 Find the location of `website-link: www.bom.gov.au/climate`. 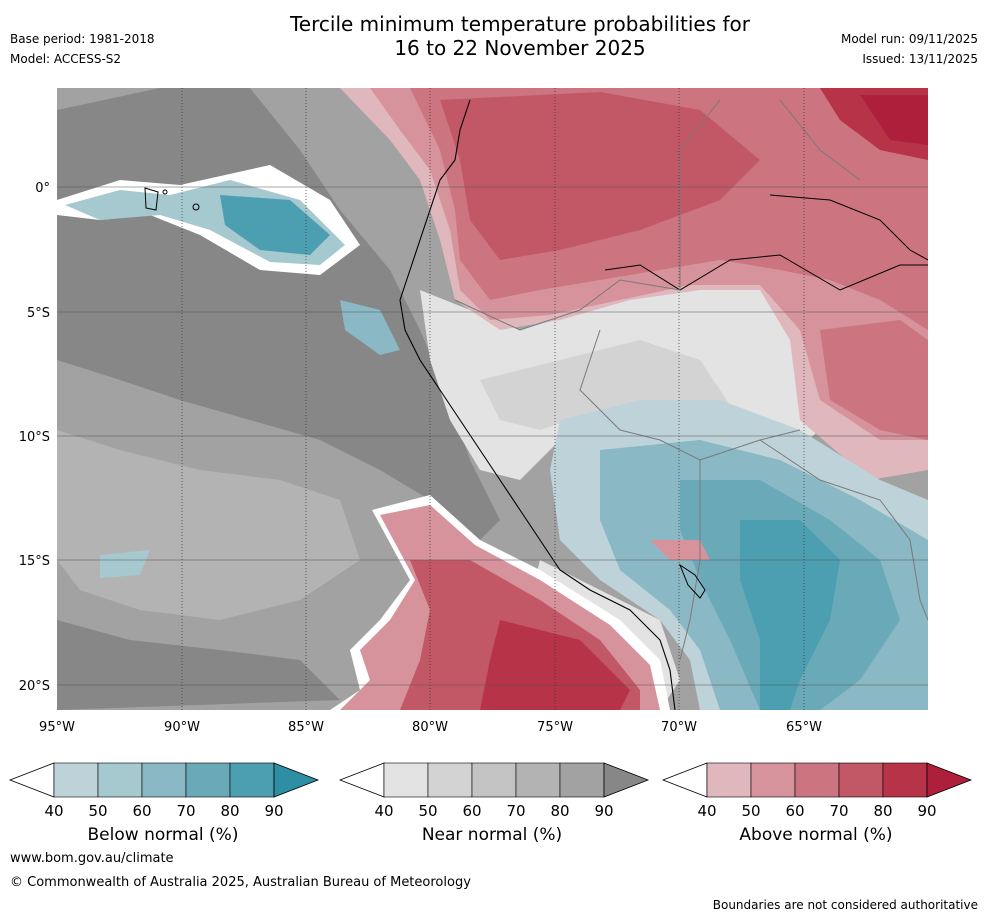

website-link: www.bom.gov.au/climate is located at coordinates (92, 858).